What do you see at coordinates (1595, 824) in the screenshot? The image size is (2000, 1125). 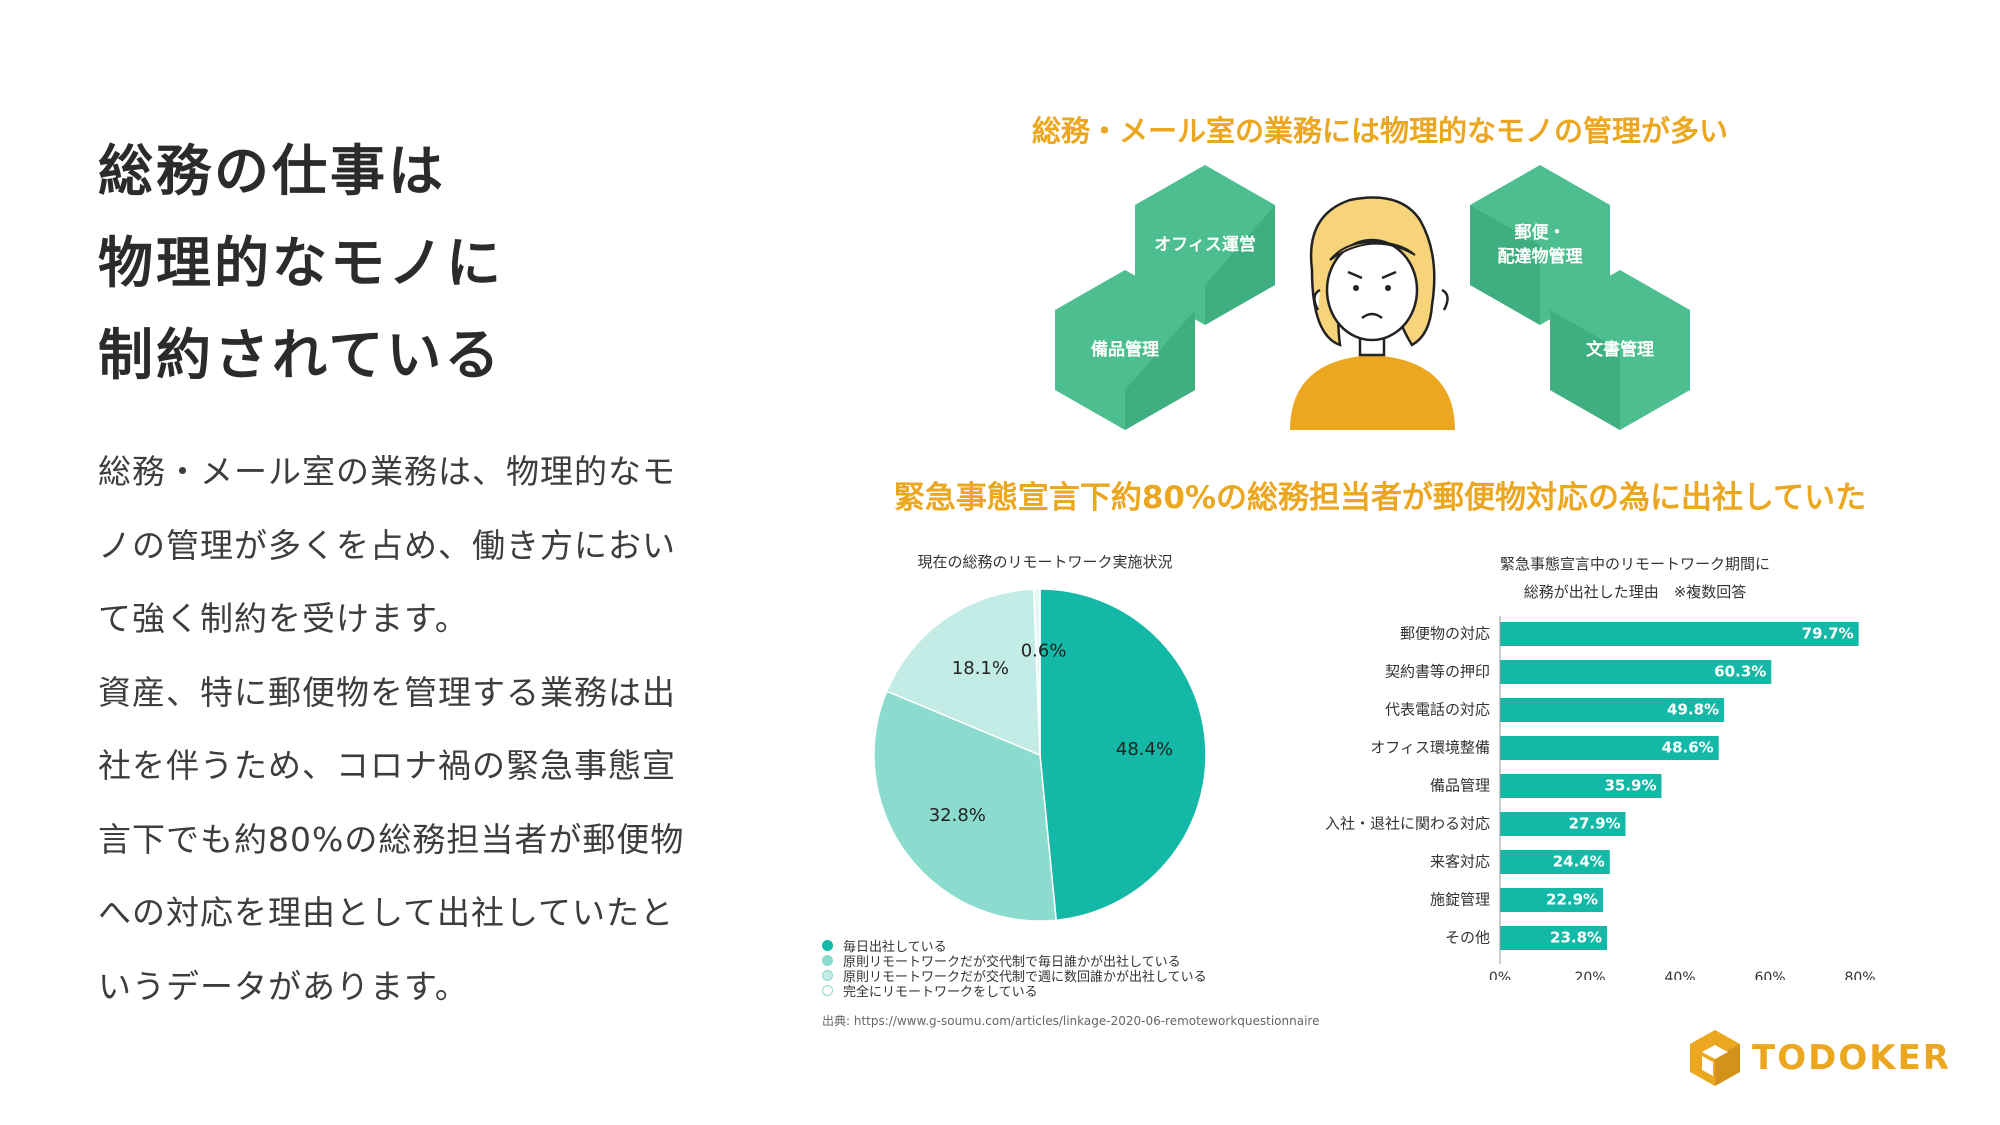 I see `bar-value-label: 27.9%` at bounding box center [1595, 824].